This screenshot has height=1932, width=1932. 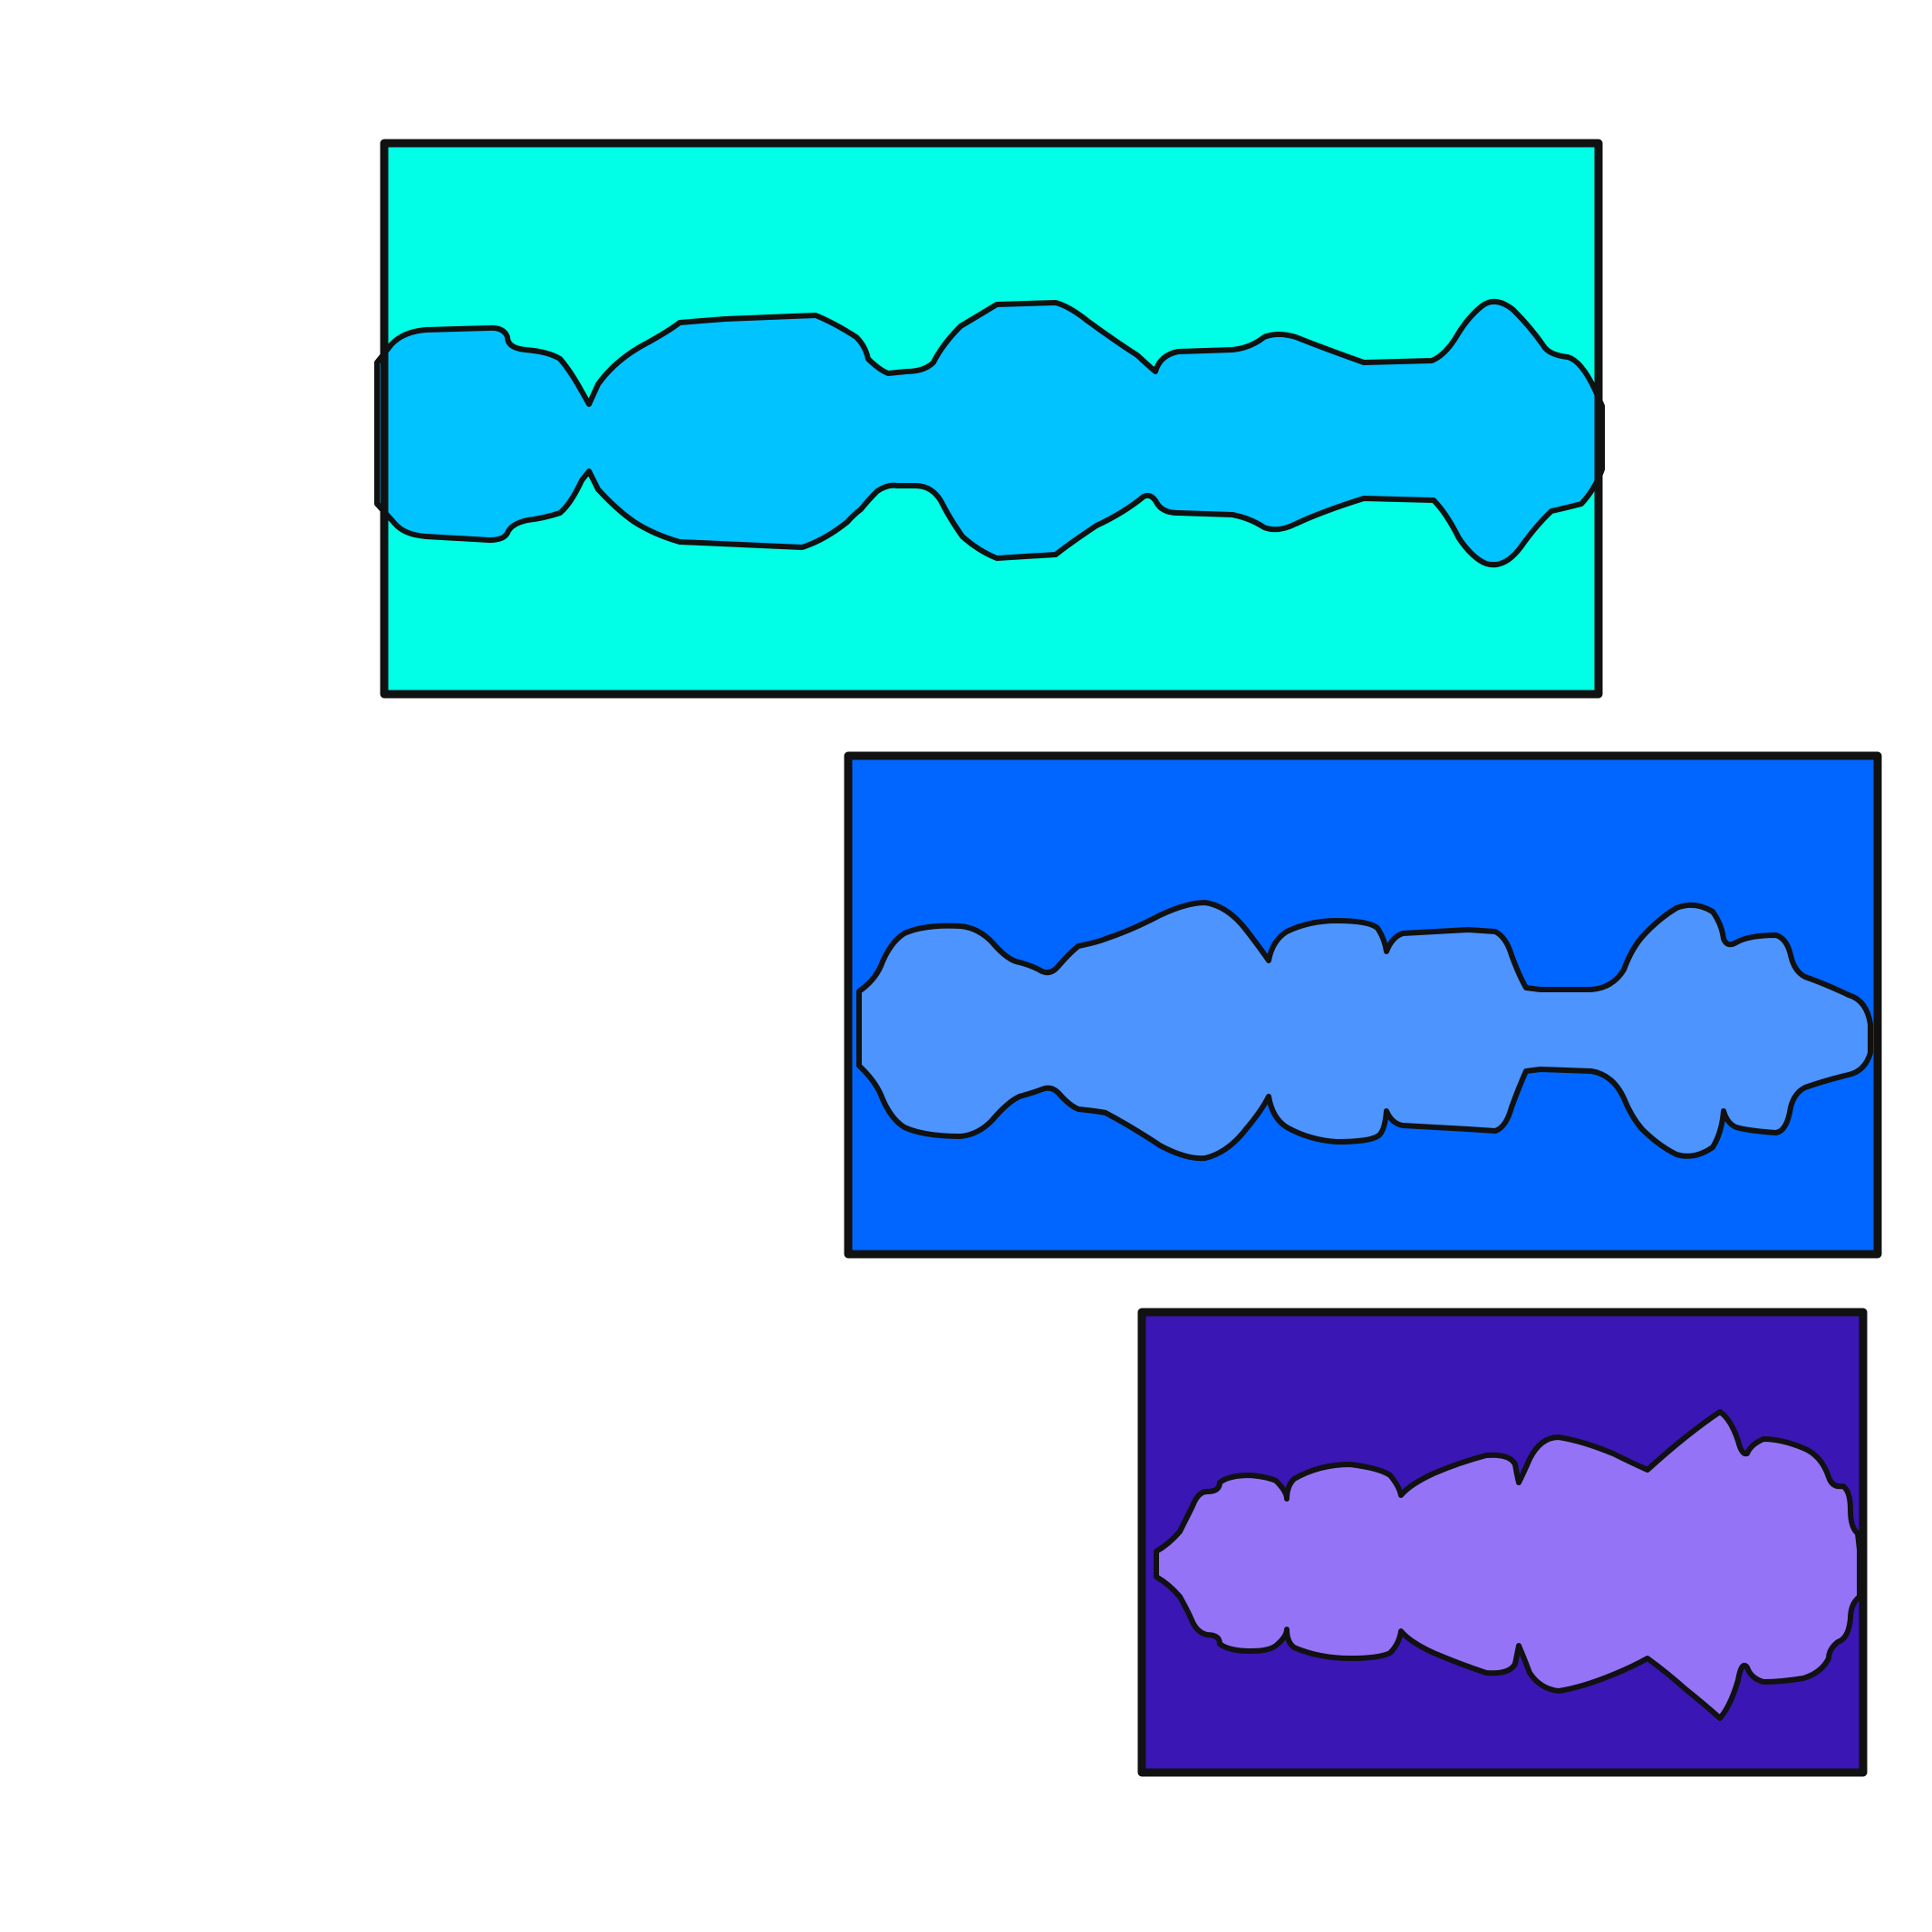 I want to click on panel-middle-border, so click(x=1363, y=1005).